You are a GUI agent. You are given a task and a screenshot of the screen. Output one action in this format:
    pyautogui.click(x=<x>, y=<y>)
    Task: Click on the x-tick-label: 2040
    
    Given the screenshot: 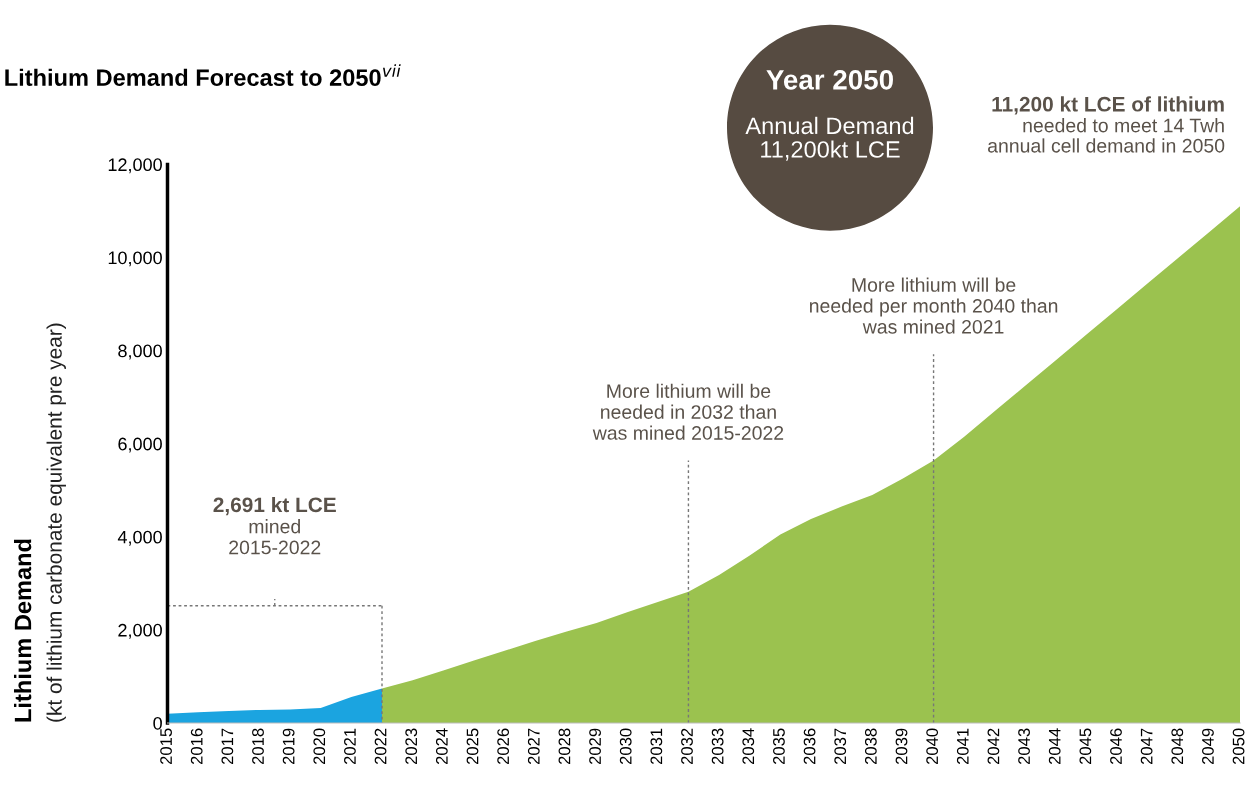 What is the action you would take?
    pyautogui.click(x=932, y=746)
    